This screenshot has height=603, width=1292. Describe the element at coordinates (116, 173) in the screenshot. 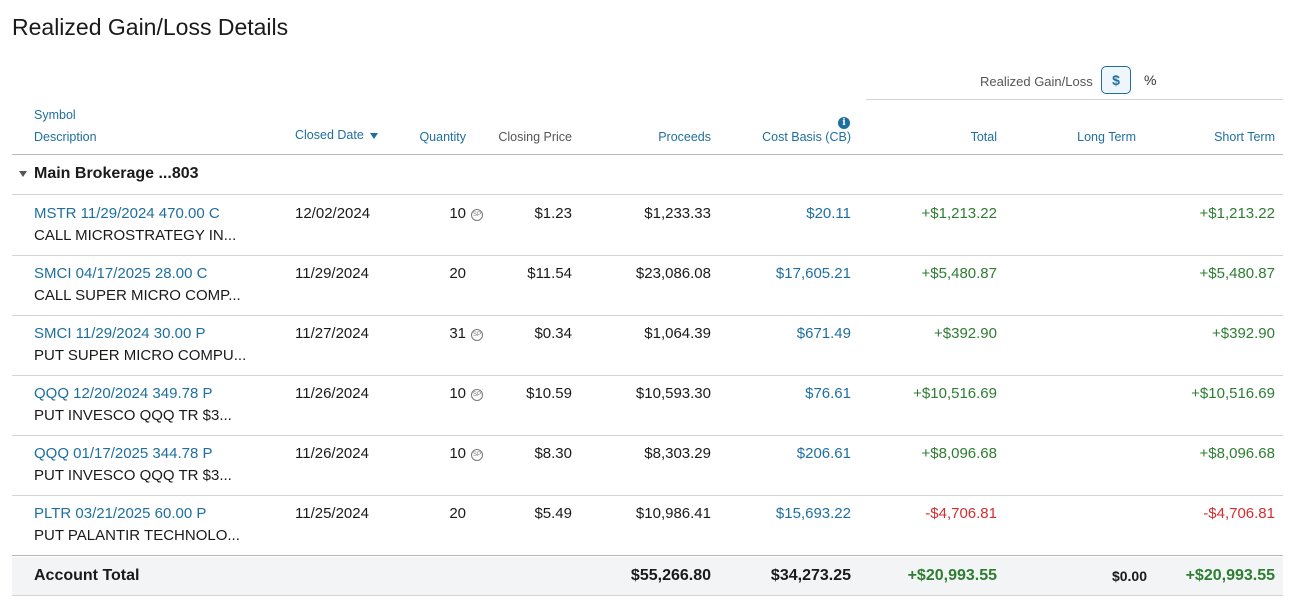

I see `account-group-label: Main Brokerage ...803` at that location.